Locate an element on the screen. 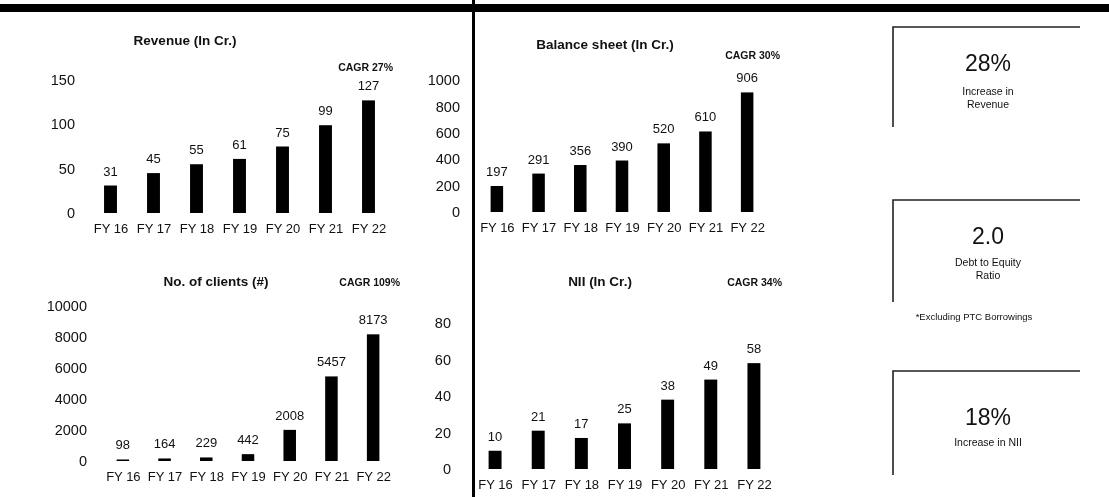 This screenshot has width=1109, height=497. y-tick-label: 2000 is located at coordinates (70, 430).